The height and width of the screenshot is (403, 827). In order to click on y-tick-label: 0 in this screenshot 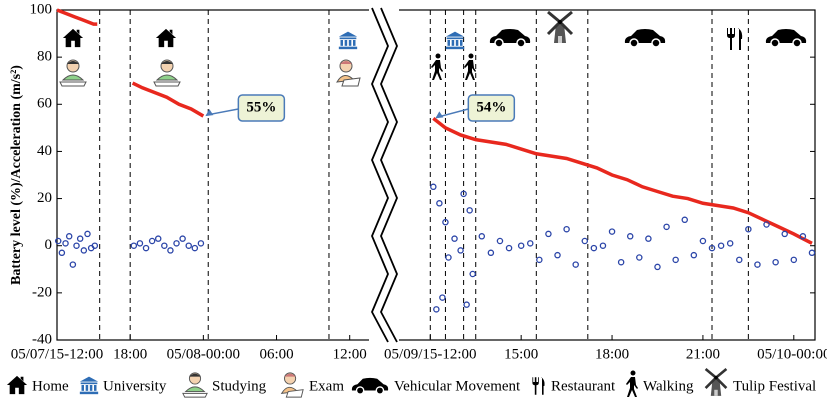, I will do `click(49, 245)`.